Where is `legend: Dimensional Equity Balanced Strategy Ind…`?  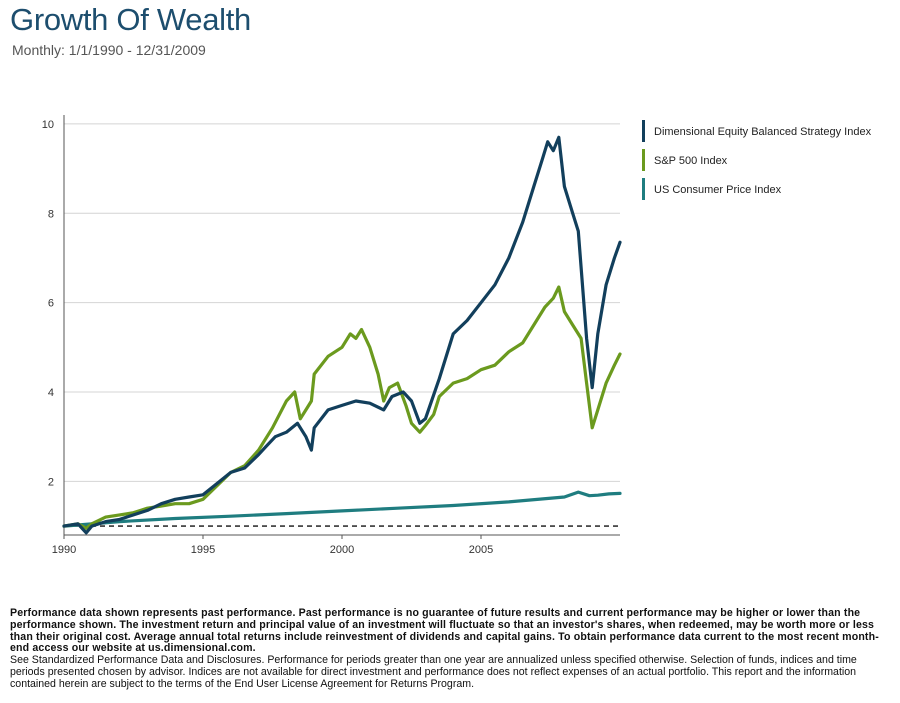
legend: Dimensional Equity Balanced Strategy Ind… is located at coordinates (757, 160).